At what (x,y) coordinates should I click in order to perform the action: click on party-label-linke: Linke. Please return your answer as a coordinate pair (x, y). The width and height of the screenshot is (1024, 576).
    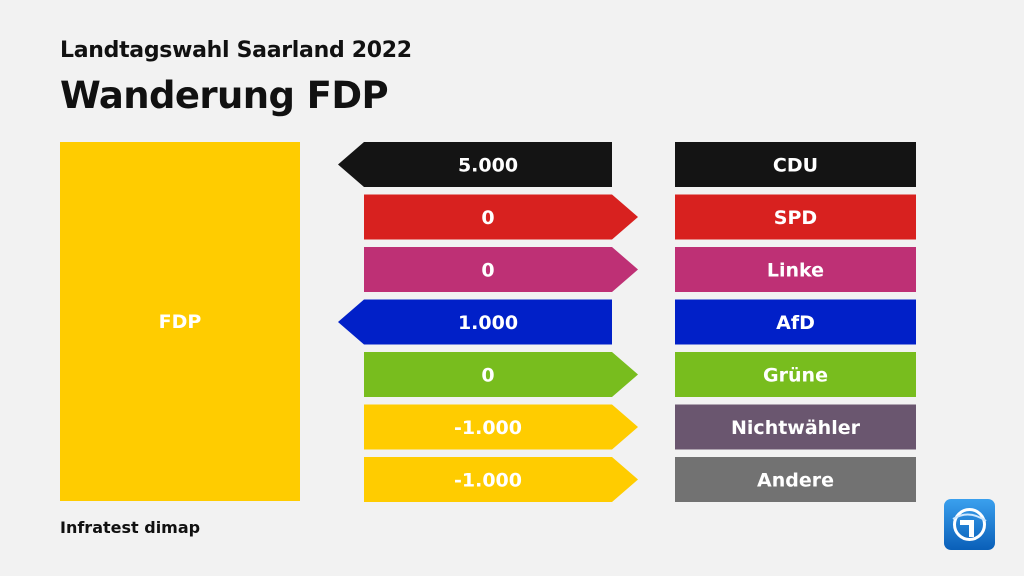
    Looking at the image, I should click on (795, 271).